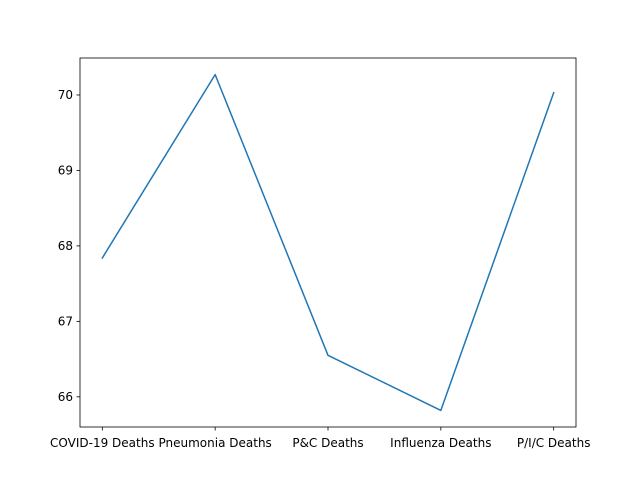 The height and width of the screenshot is (485, 640). What do you see at coordinates (65, 397) in the screenshot?
I see `y-tick-label: 66` at bounding box center [65, 397].